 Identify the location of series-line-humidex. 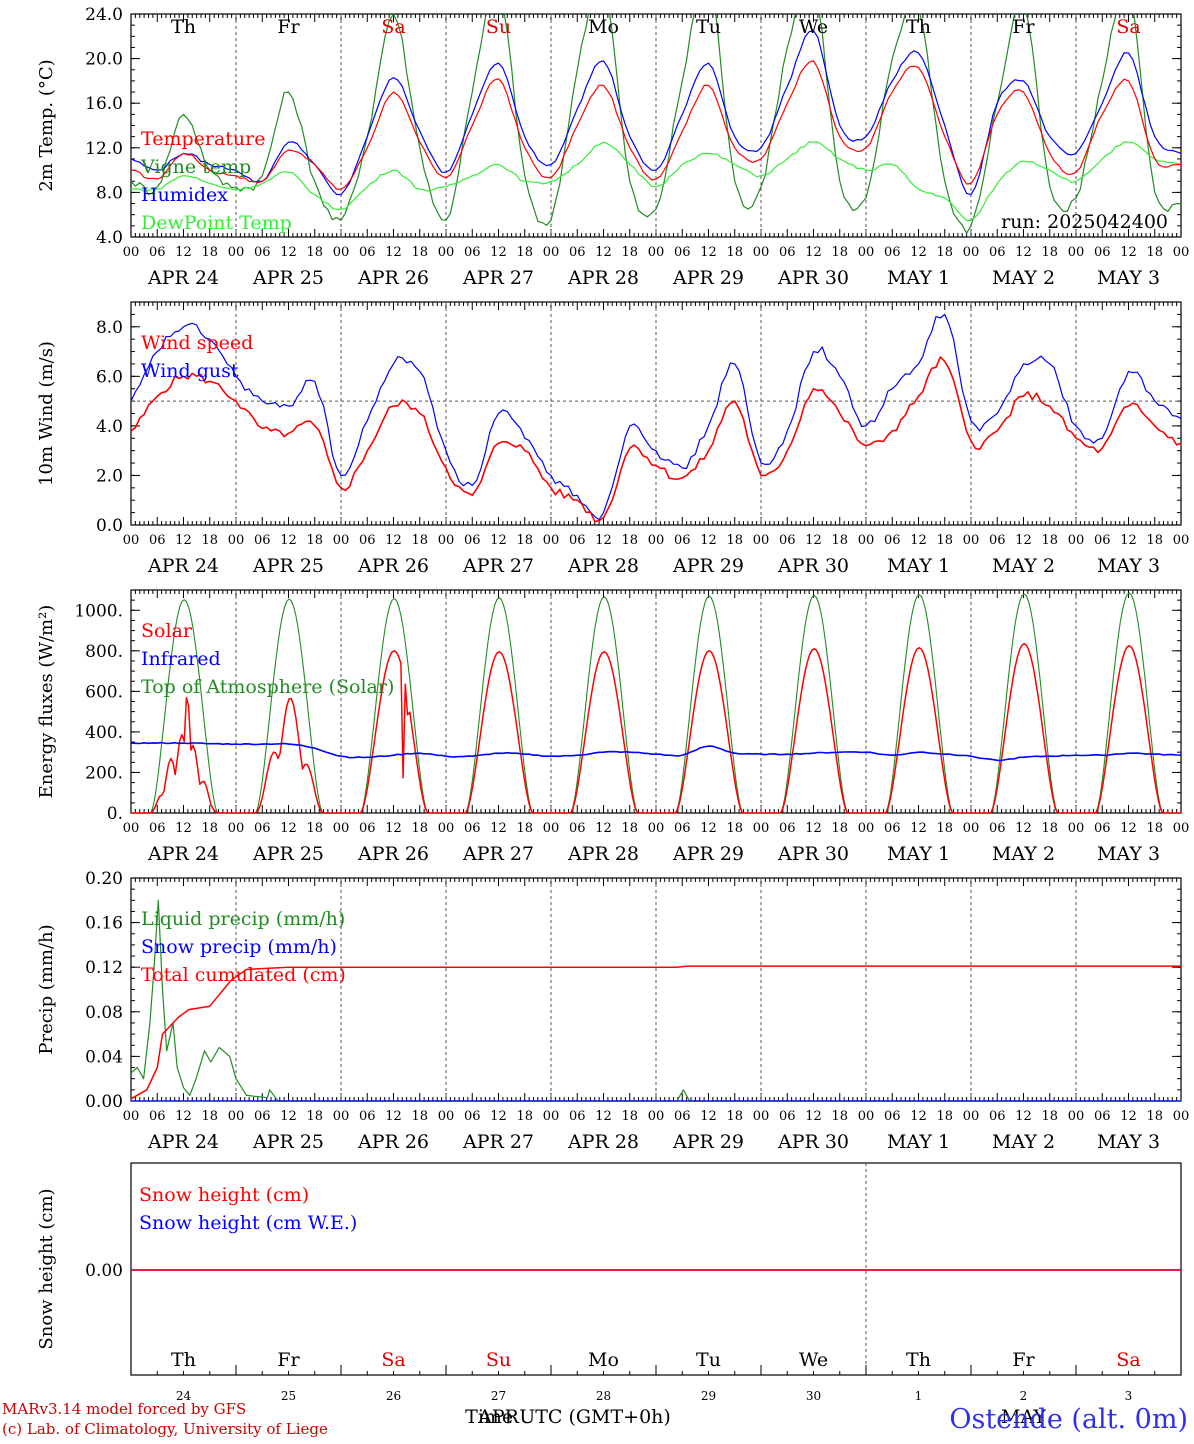
(656, 113).